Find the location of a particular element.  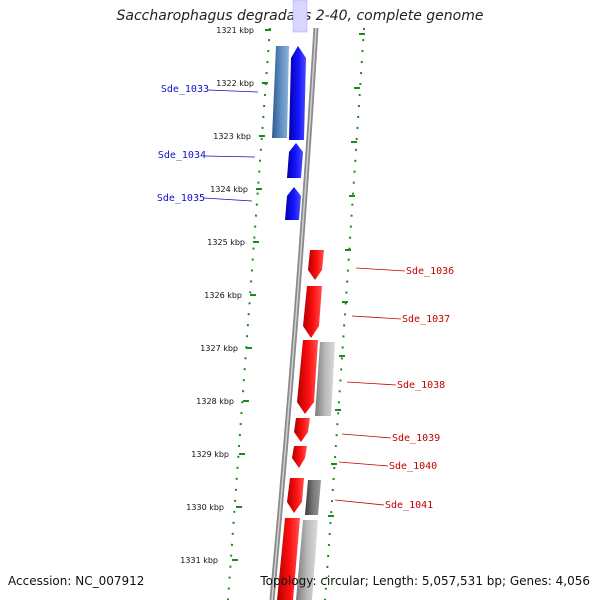

tick-label: 1321 kbp is located at coordinates (235, 30).